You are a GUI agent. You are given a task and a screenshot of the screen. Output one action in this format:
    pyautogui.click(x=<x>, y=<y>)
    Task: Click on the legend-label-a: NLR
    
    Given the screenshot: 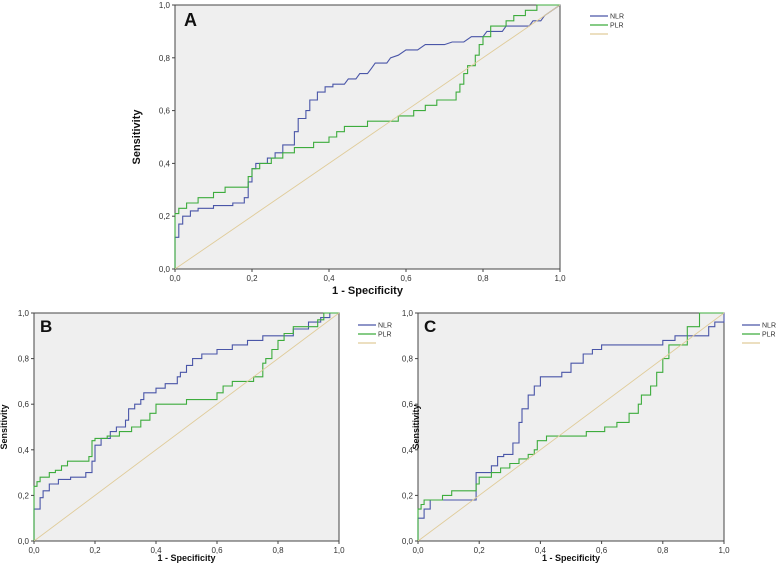 What is the action you would take?
    pyautogui.click(x=617, y=17)
    